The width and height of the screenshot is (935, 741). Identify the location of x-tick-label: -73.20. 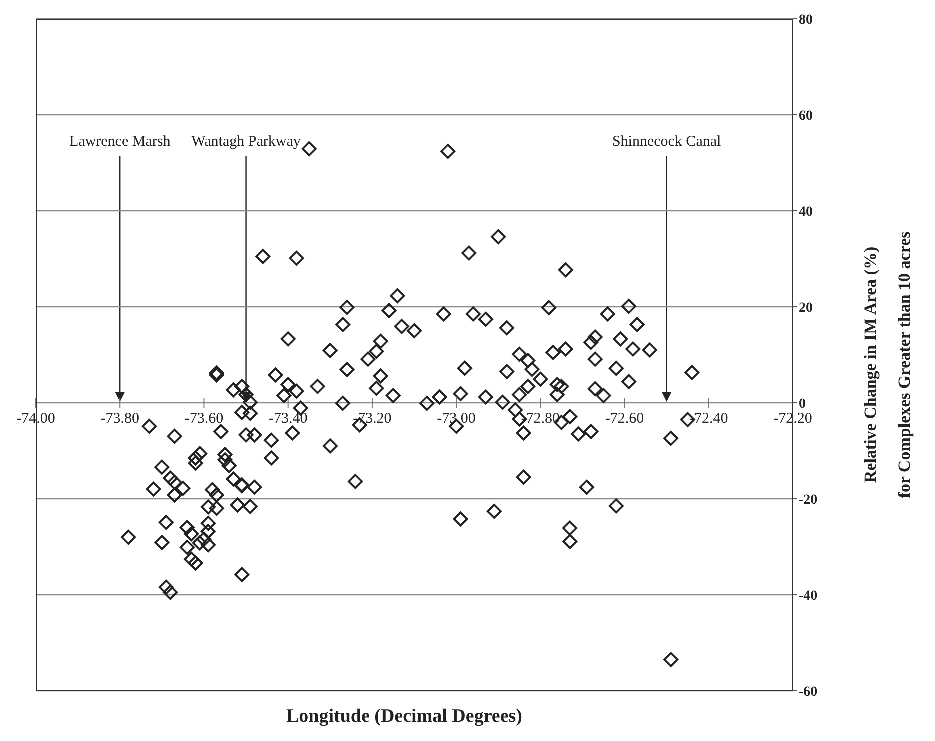
(372, 419).